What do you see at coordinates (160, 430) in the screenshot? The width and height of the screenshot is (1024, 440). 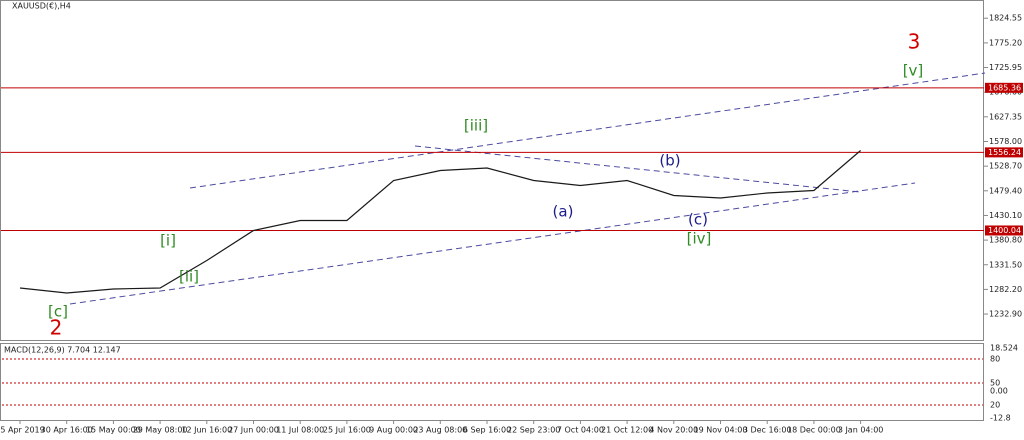 I see `x-tick-label: 29 May 08:00` at bounding box center [160, 430].